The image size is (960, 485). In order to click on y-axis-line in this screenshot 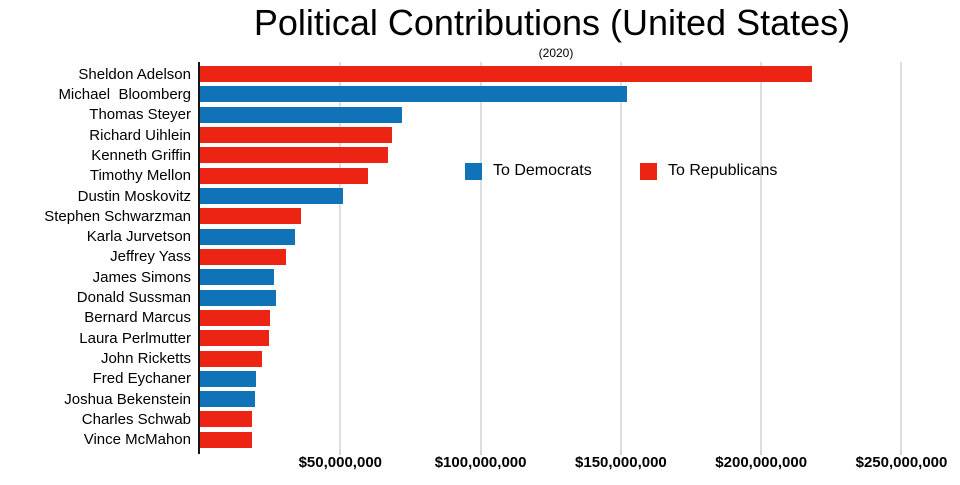, I will do `click(199, 258)`.